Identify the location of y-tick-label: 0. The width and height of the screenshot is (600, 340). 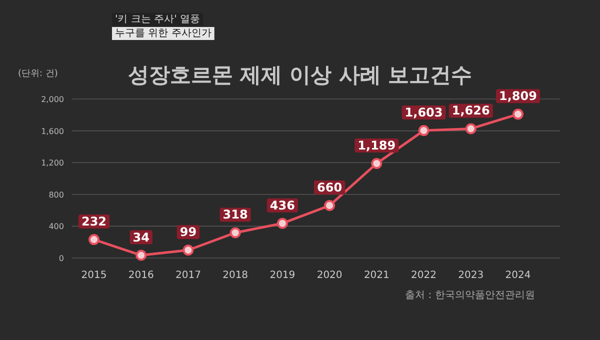
(61, 258).